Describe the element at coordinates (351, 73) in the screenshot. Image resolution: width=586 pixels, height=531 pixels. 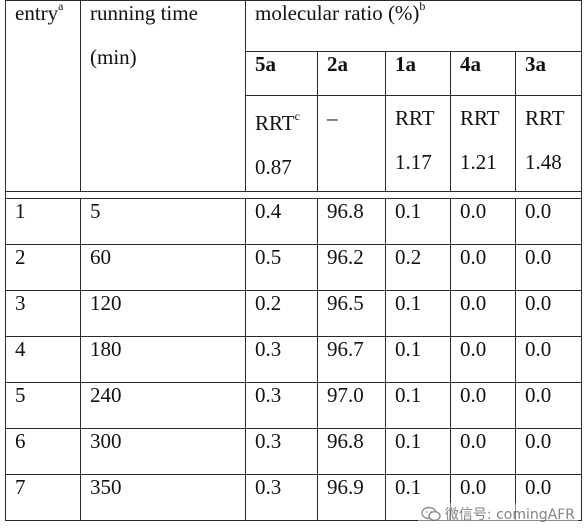
I see `compound-2a: 2a` at that location.